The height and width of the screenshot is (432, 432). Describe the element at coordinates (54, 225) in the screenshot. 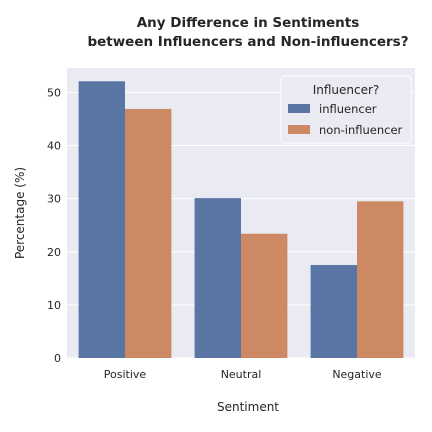

I see `y-tick-labels: 0 10 20 30 40 50` at that location.